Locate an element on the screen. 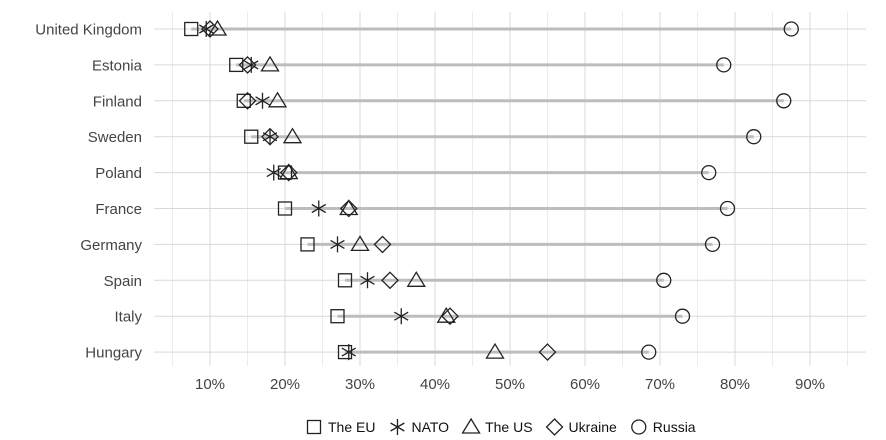  x-tick-label: 70% is located at coordinates (660, 384).